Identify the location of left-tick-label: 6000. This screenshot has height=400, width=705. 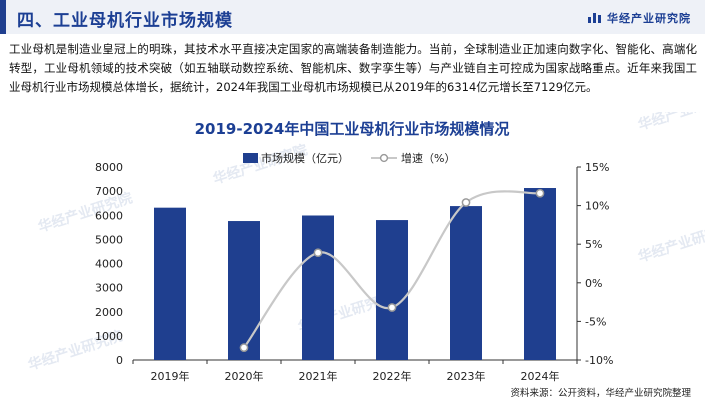
(109, 215).